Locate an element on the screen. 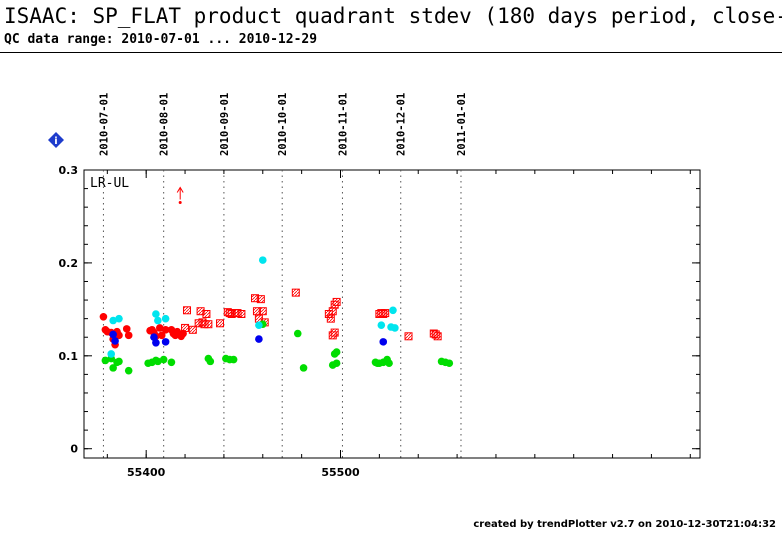  outlier-arrow-head is located at coordinates (180, 189).